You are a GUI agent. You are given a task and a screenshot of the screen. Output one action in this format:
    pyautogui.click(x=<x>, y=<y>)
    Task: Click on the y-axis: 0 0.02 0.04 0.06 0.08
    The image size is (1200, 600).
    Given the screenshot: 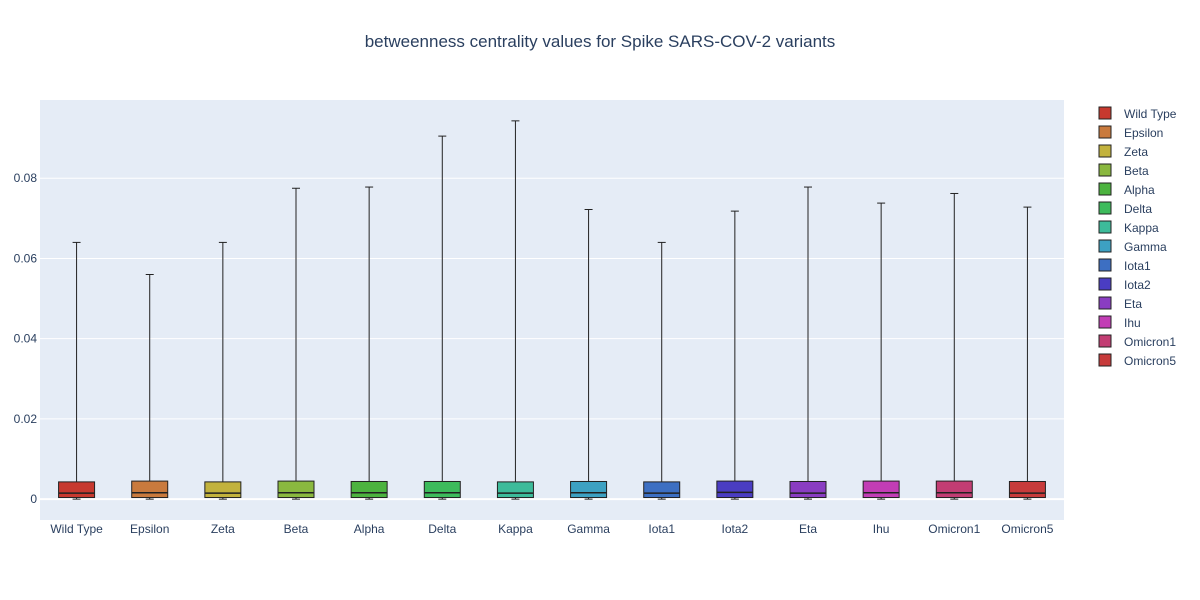 What is the action you would take?
    pyautogui.click(x=26, y=338)
    